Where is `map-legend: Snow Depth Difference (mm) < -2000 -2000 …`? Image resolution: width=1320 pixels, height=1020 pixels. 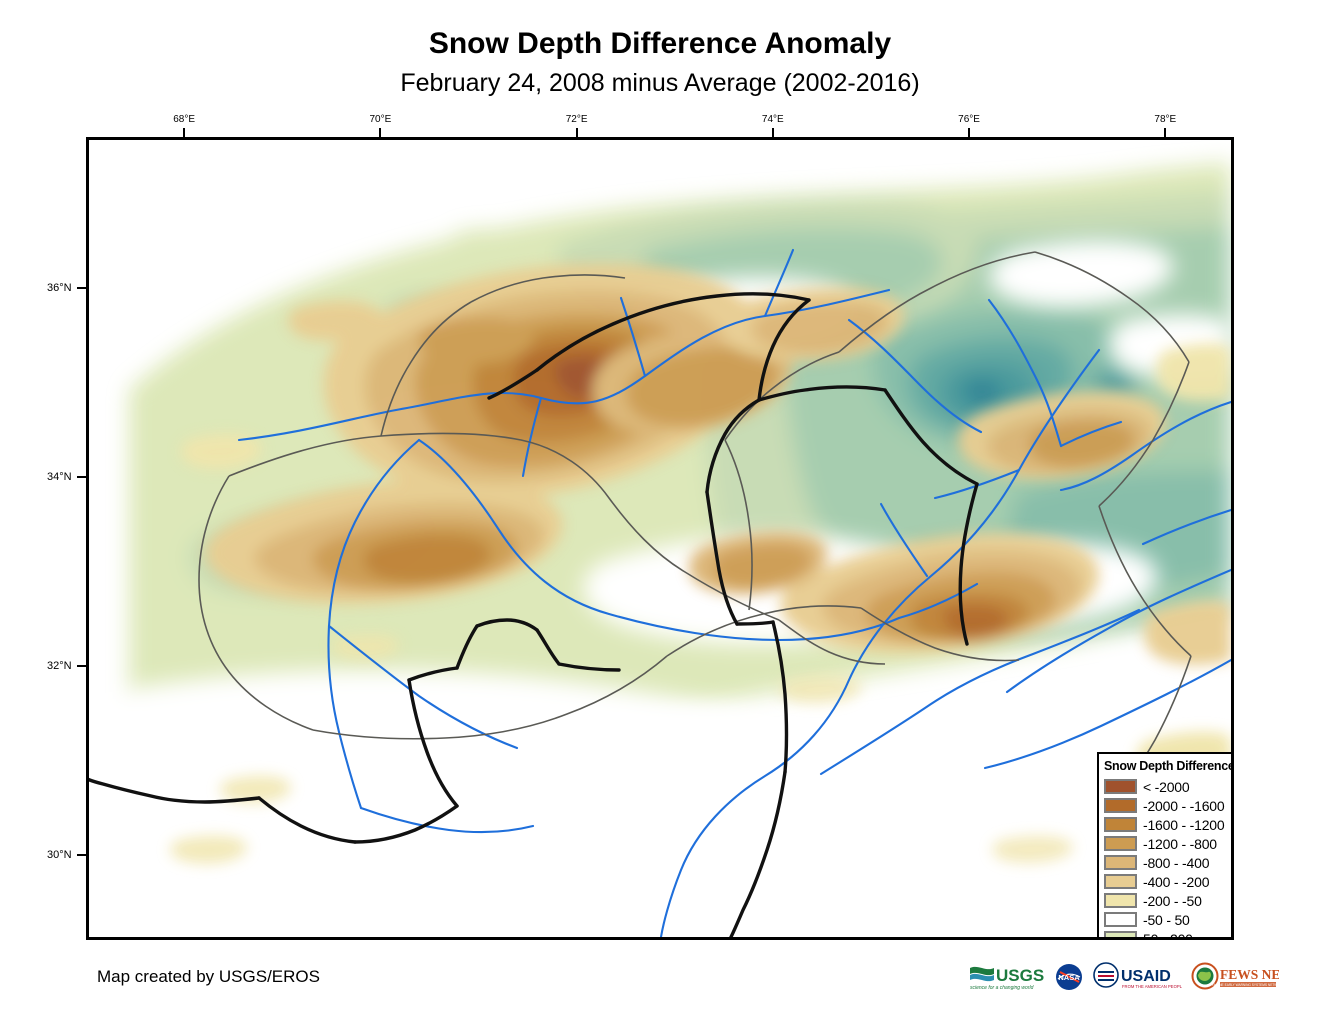
map-legend: Snow Depth Difference (mm) < -2000 -2000 … is located at coordinates (1165, 846).